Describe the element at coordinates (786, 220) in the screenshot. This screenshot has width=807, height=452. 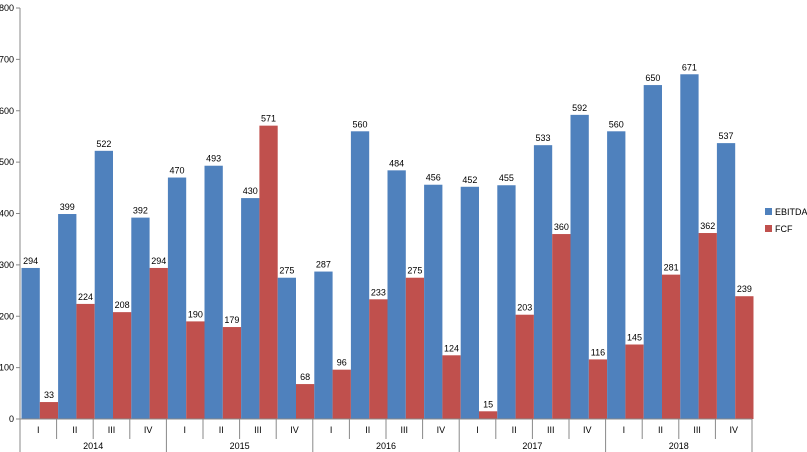
I see `legend: EBITDA FCF` at that location.